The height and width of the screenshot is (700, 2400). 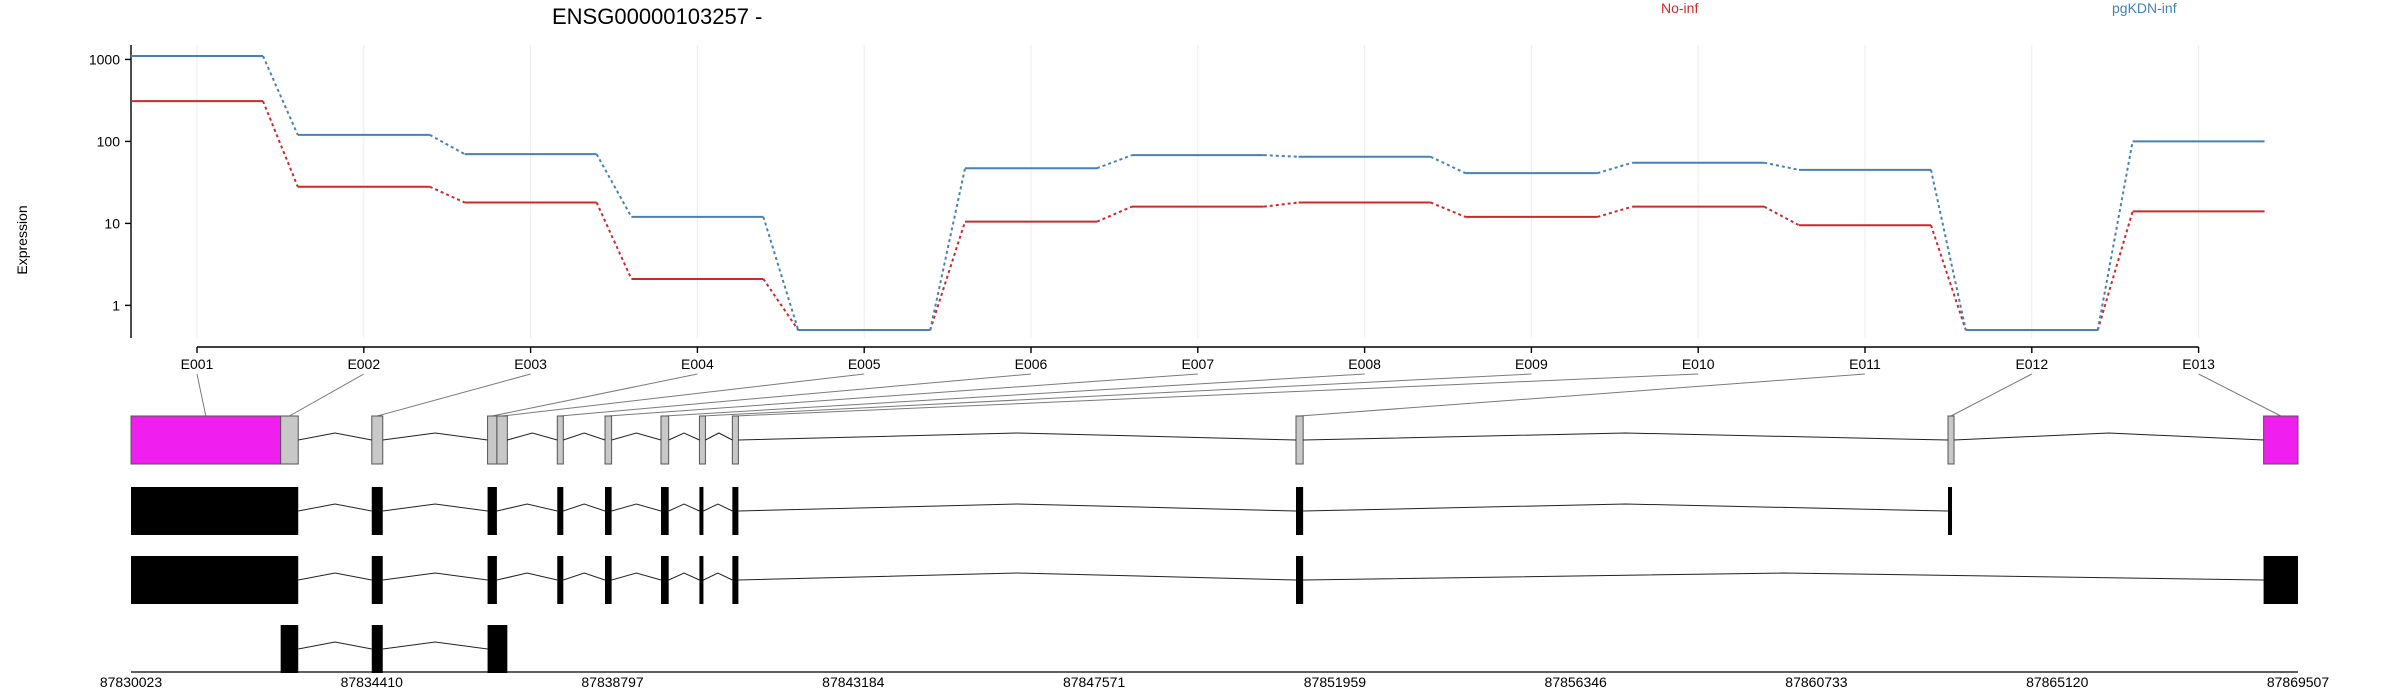 I want to click on bin-link-e001, so click(x=201, y=395).